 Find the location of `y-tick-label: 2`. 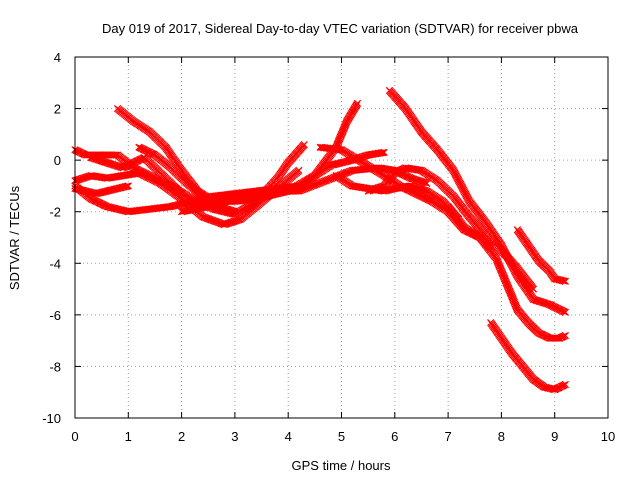

y-tick-label: 2 is located at coordinates (57, 109).